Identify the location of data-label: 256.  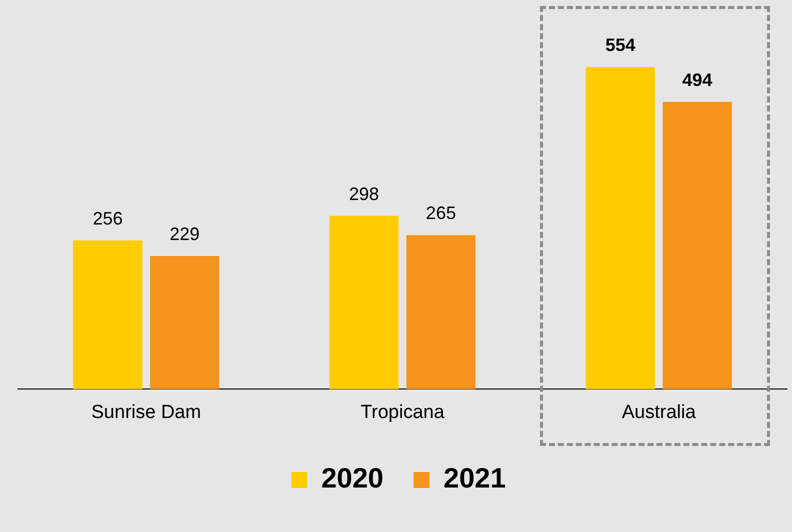
(107, 218).